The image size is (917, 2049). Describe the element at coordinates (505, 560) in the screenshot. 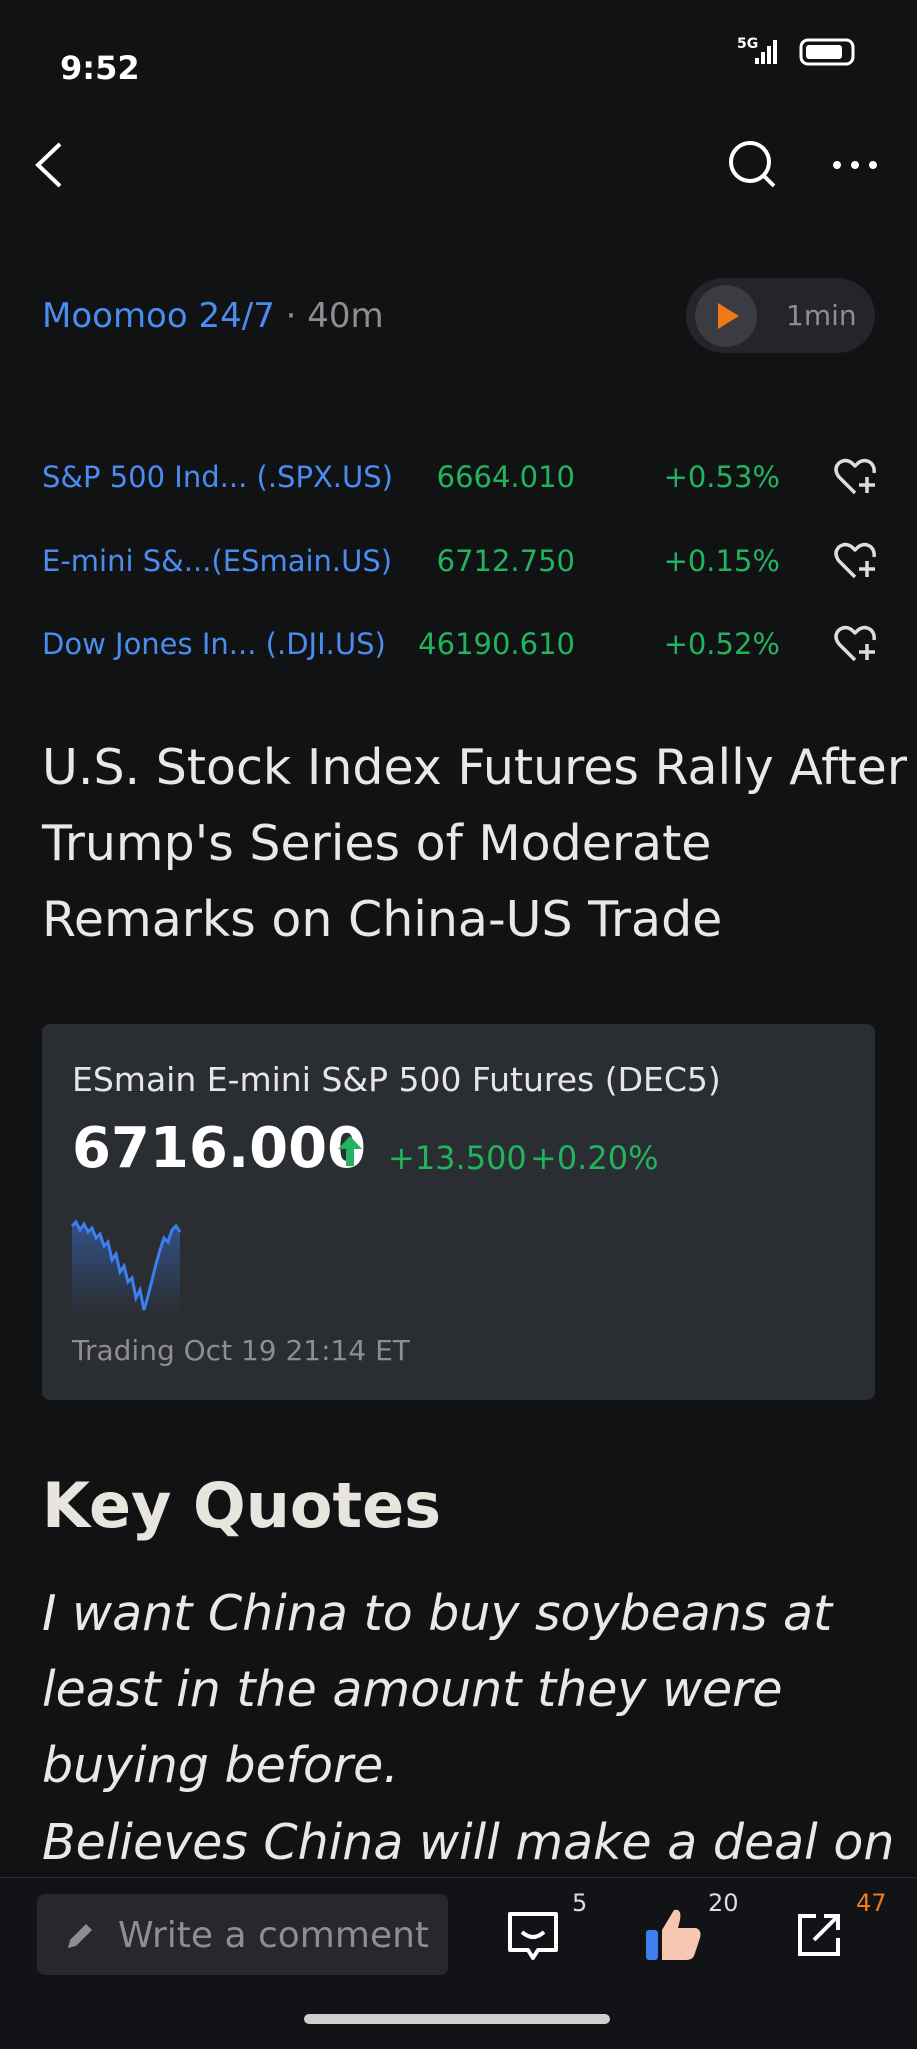

I see `ticker-price: 6712.750` at that location.